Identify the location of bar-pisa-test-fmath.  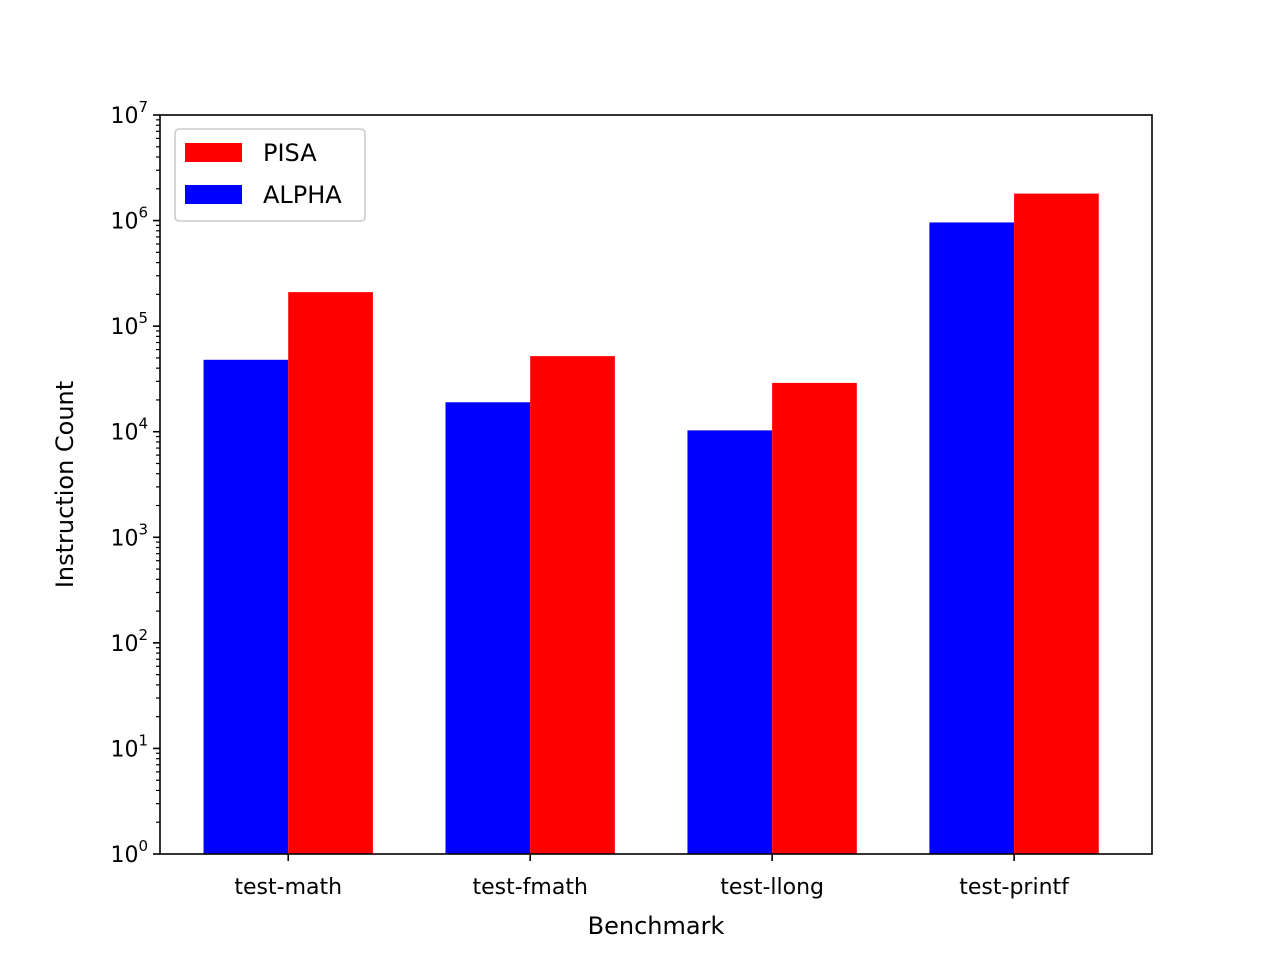
(572, 605).